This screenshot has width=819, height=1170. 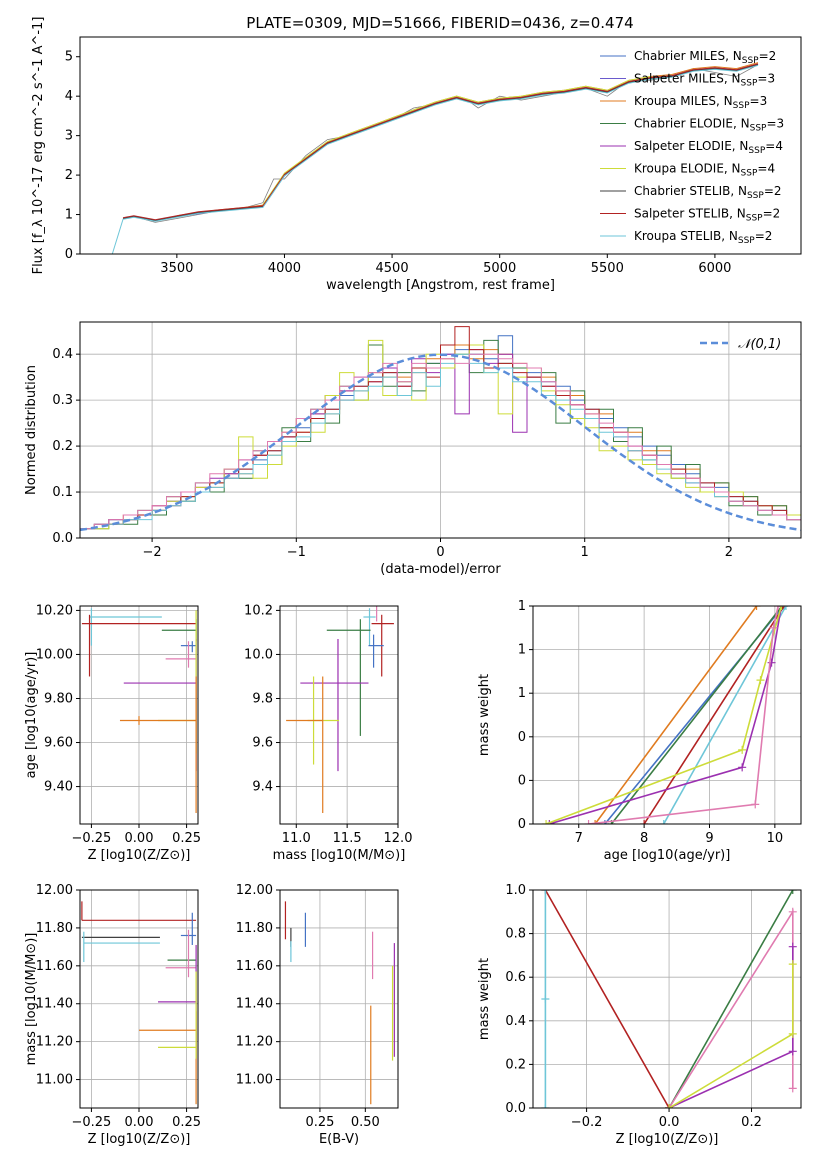 What do you see at coordinates (69, 96) in the screenshot?
I see `y-tick-label: 4` at bounding box center [69, 96].